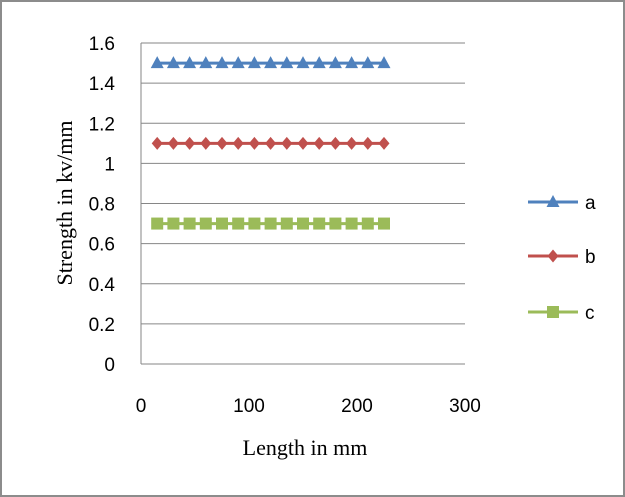  Describe the element at coordinates (109, 365) in the screenshot. I see `y-tick-label: 0` at that location.